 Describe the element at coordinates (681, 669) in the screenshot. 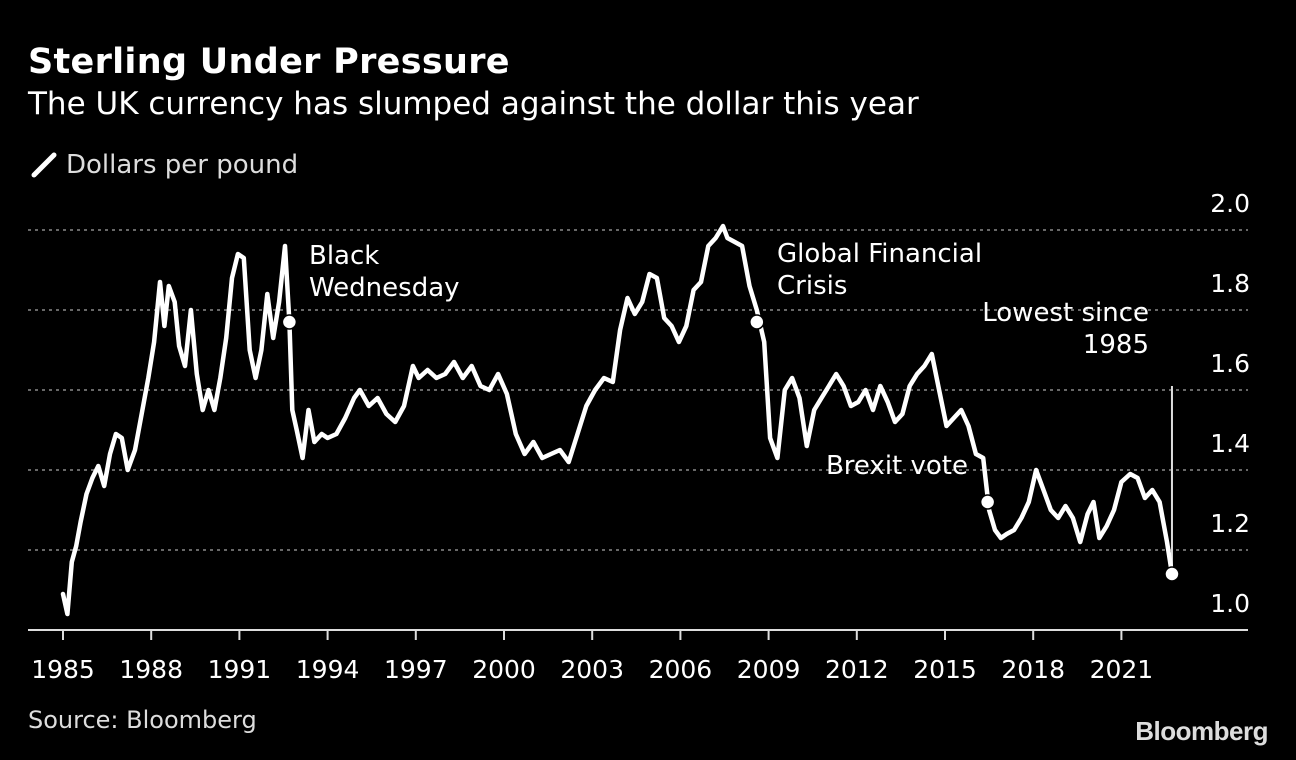

I see `x-tick-label: 2006` at that location.